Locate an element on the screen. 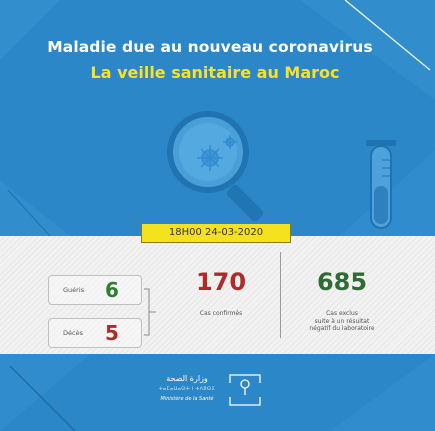 The height and width of the screenshot is (431, 435). bracket-connector is located at coordinates (150, 312).